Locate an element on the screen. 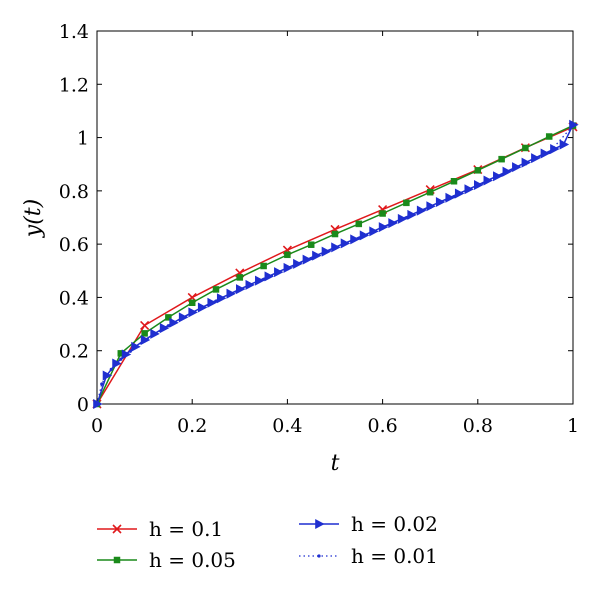 Image resolution: width=600 pixels, height=593 pixels. x-tick-label: 0.4 is located at coordinates (287, 426).